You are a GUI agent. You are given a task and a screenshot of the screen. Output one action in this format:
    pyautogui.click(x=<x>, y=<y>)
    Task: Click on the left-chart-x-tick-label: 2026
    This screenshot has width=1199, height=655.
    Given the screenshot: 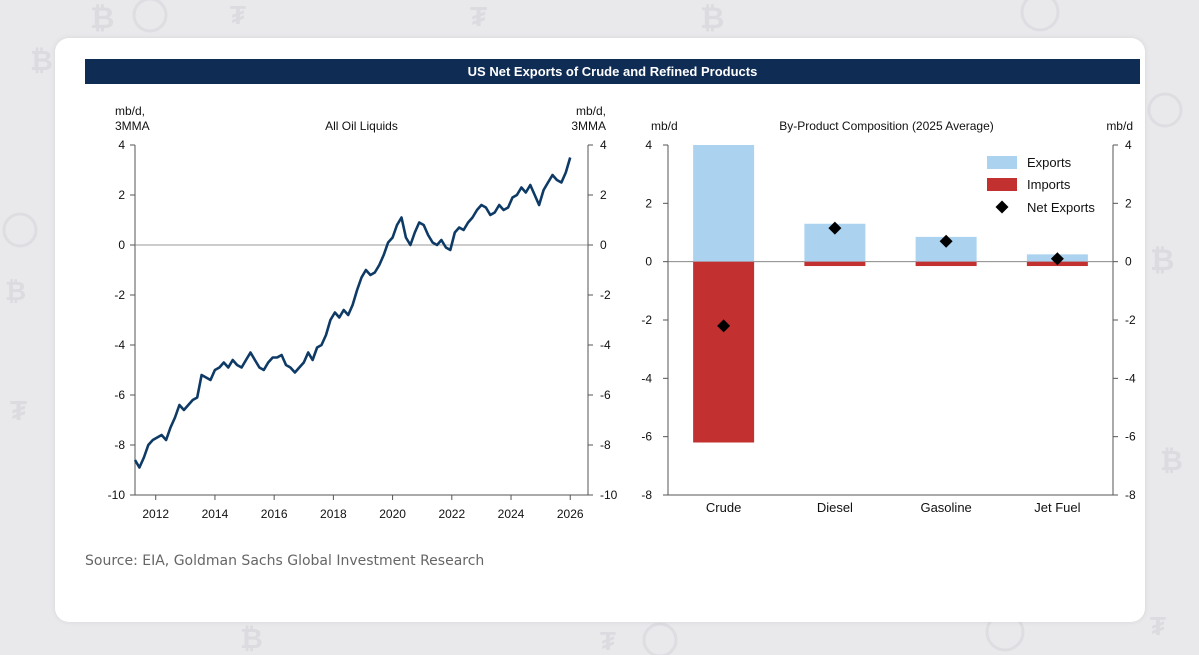 What is the action you would take?
    pyautogui.click(x=570, y=514)
    